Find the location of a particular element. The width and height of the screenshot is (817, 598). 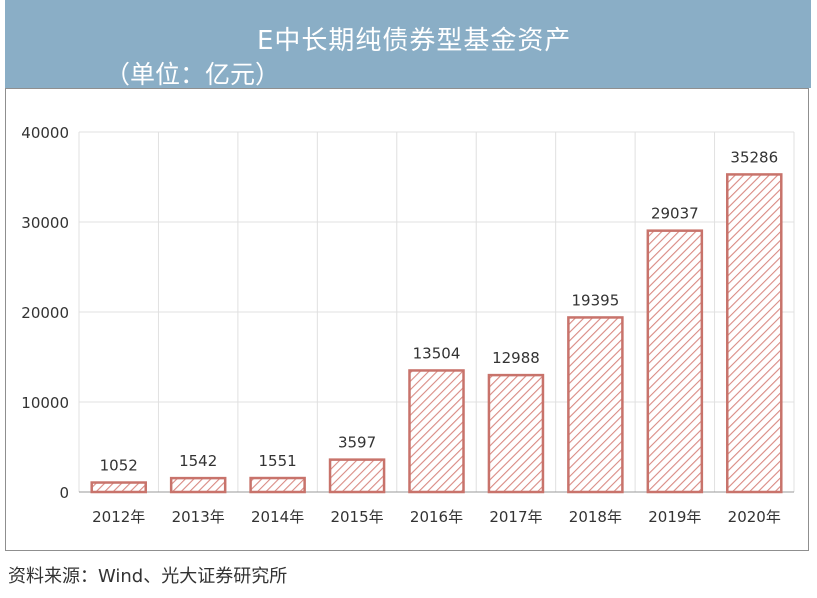

x-tick-label: 2017年 is located at coordinates (515, 517).